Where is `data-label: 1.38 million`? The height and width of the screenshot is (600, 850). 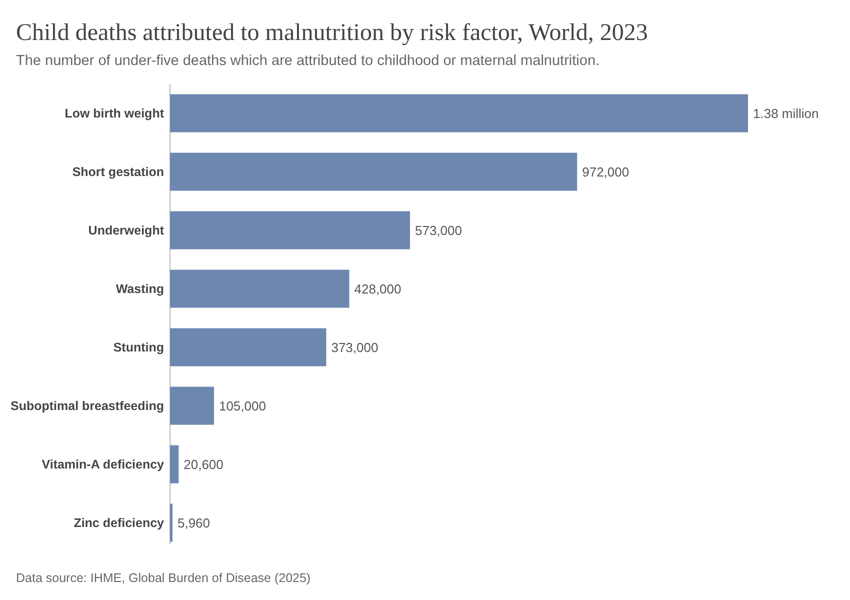
data-label: 1.38 million is located at coordinates (786, 113).